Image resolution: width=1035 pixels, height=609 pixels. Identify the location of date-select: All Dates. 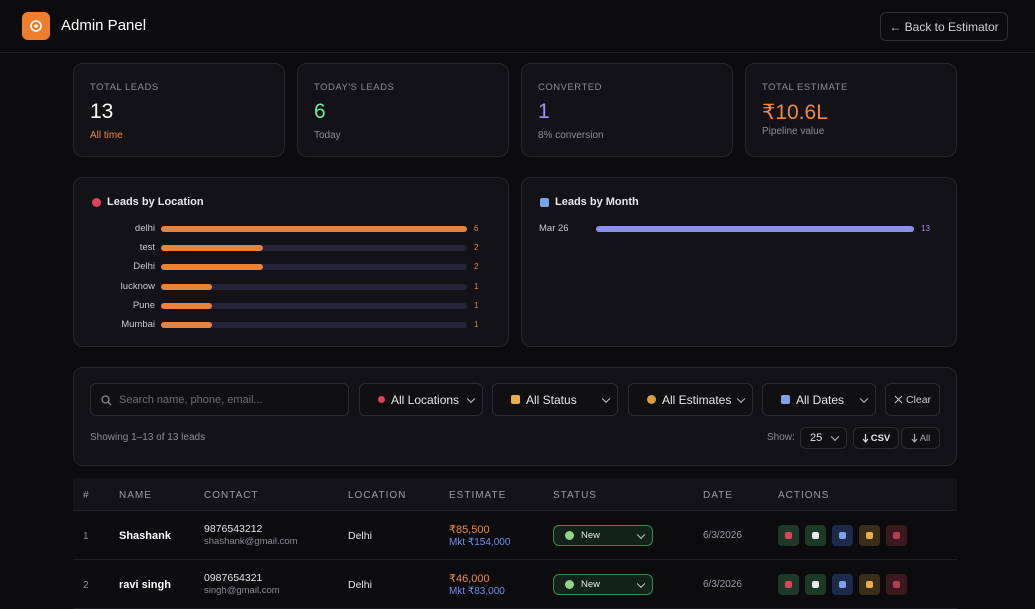
(819, 399).